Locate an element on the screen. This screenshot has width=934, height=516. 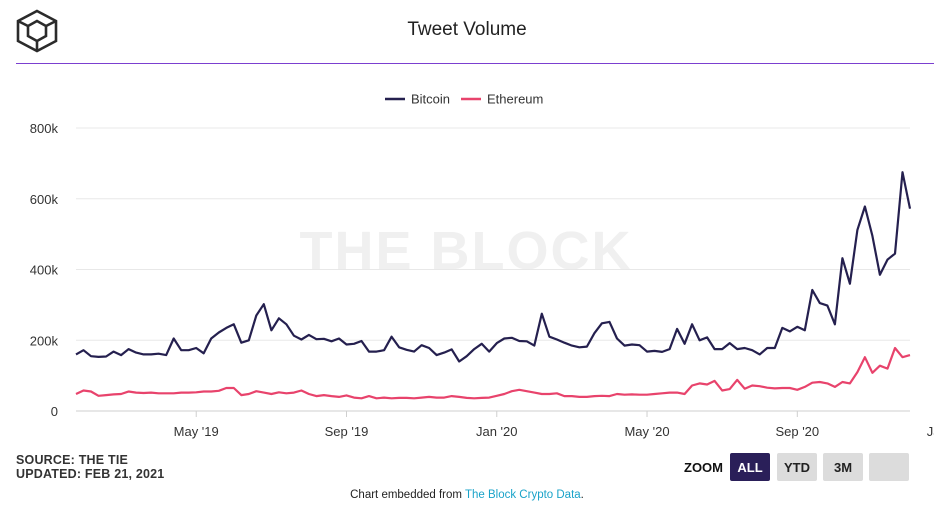
y-tick-label: 0 is located at coordinates (54, 411).